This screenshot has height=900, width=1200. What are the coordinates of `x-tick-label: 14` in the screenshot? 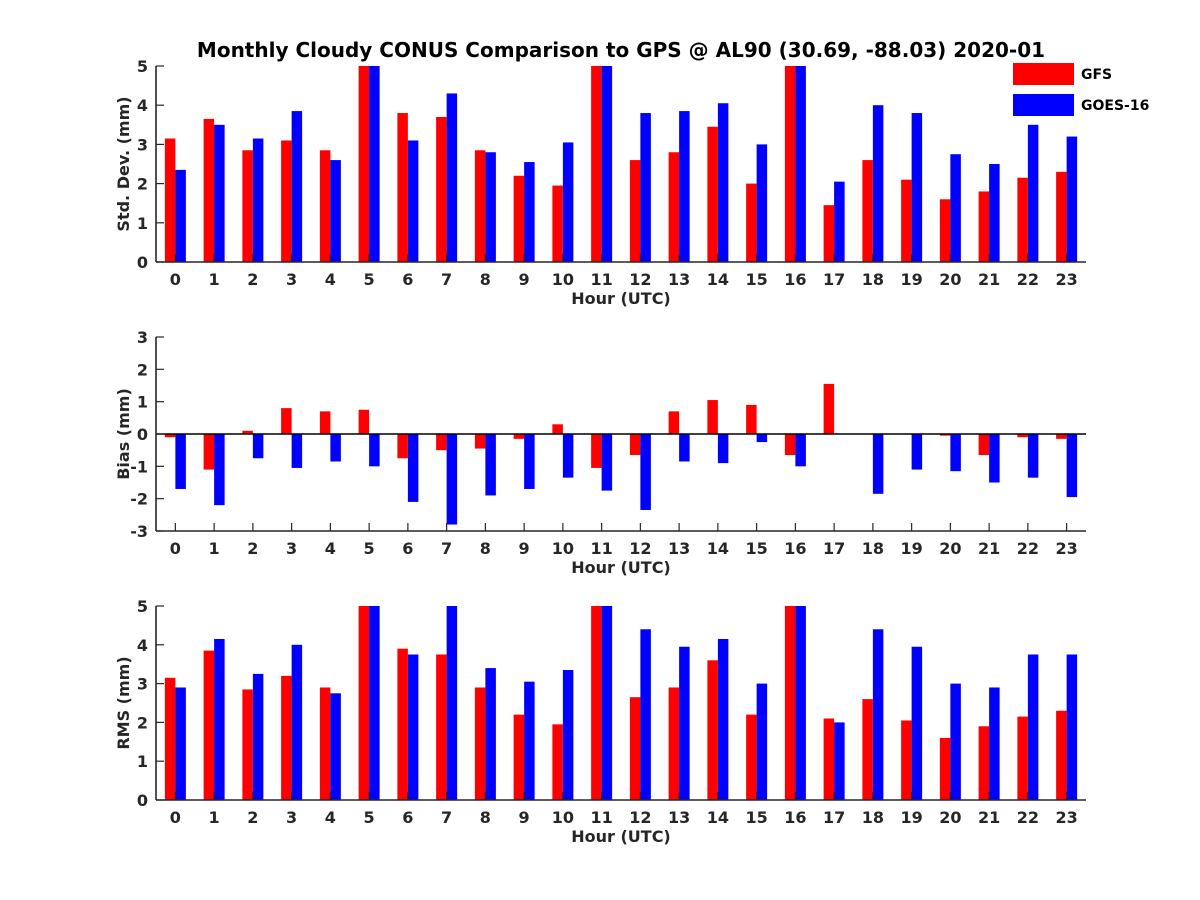 It's located at (718, 817).